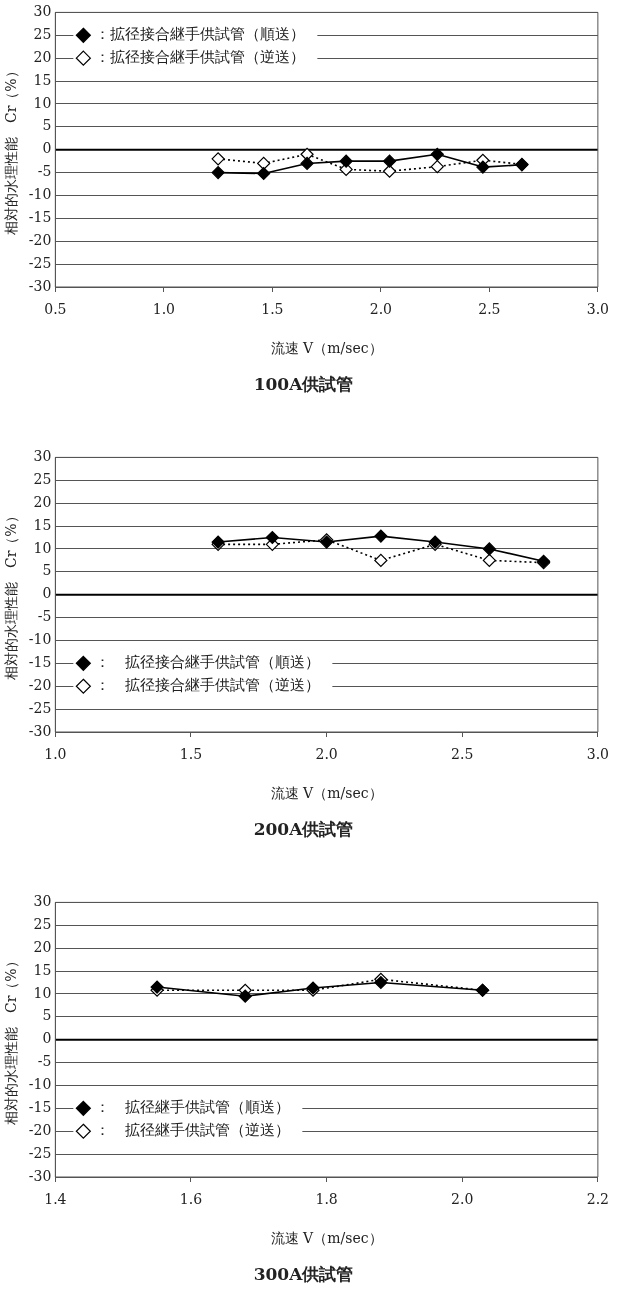 The image size is (619, 1295). Describe the element at coordinates (208, 662) in the screenshot. I see `legend-label: ： 拡径接合継手供試管（順送）` at that location.